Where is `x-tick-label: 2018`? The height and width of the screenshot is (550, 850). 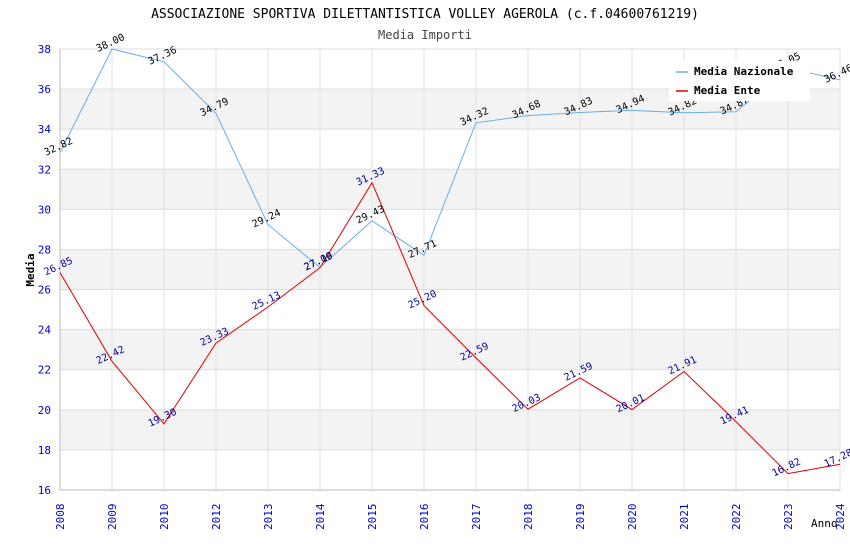 x-tick-label: 2018 is located at coordinates (528, 517).